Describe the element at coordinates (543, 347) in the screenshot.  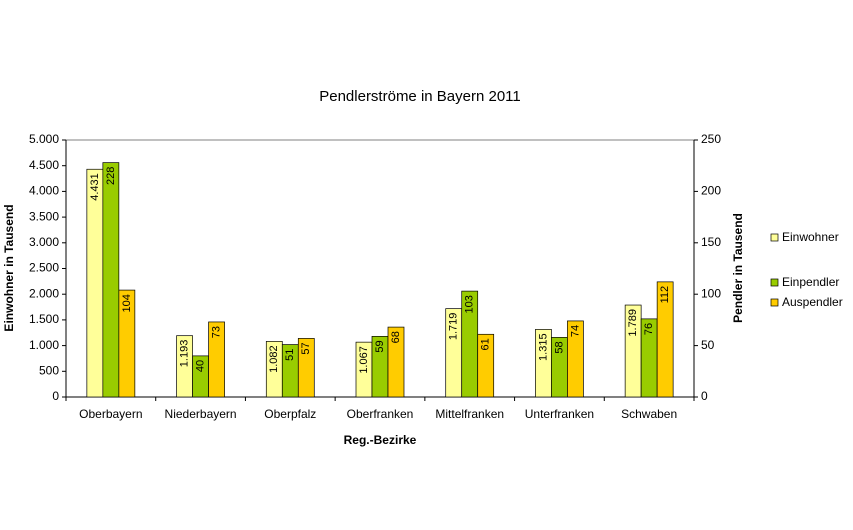
I see `data-label: 1.315` at that location.